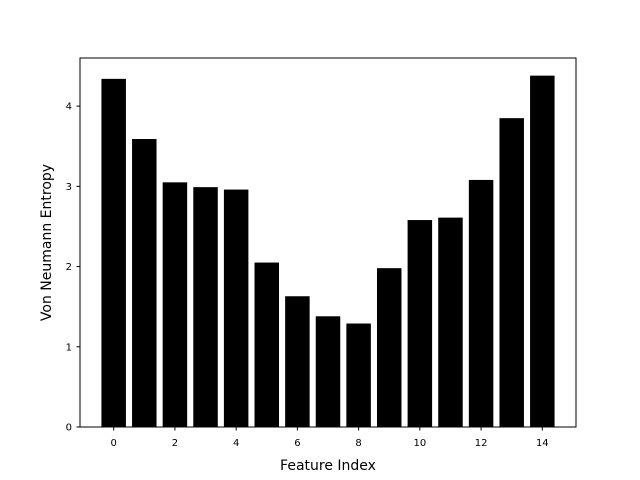 The width and height of the screenshot is (640, 480). I want to click on x-tick-label-14: 14, so click(542, 443).